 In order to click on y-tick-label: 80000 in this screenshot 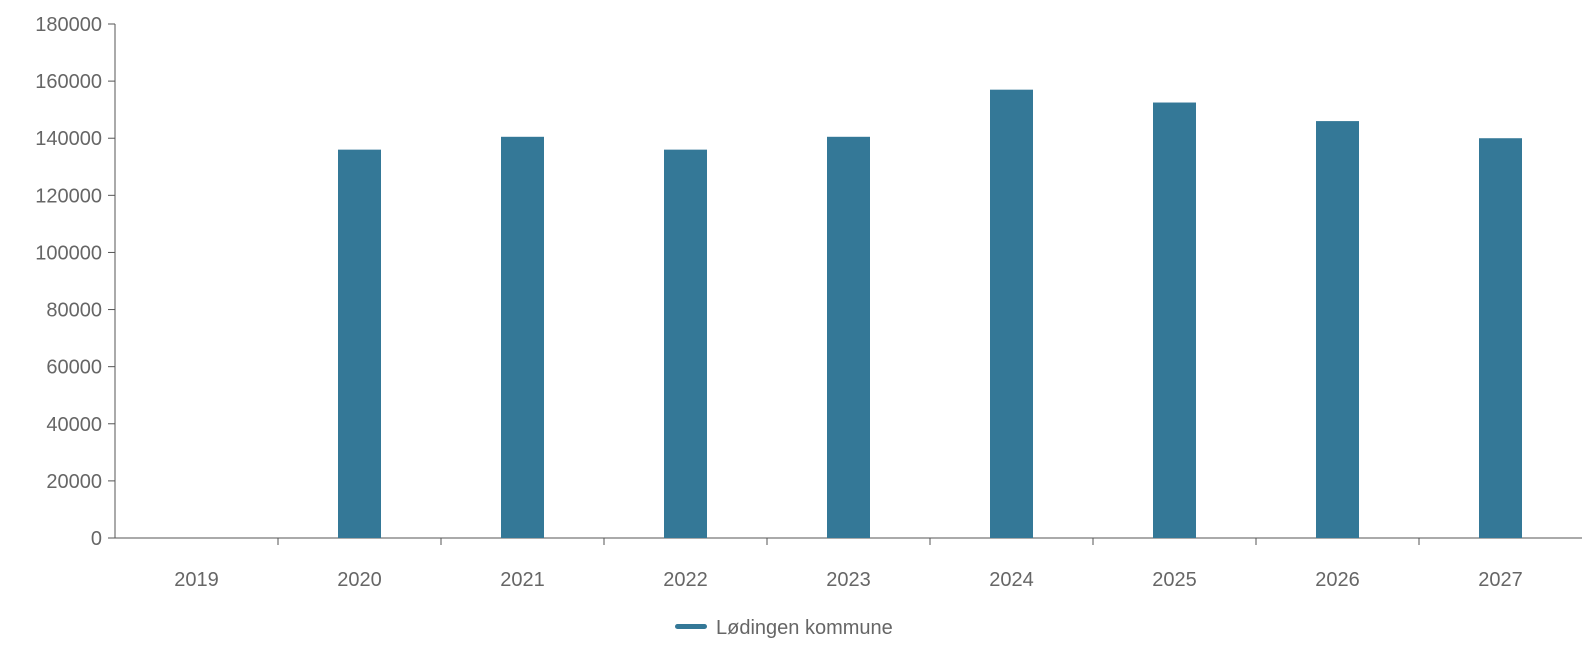, I will do `click(74, 311)`.